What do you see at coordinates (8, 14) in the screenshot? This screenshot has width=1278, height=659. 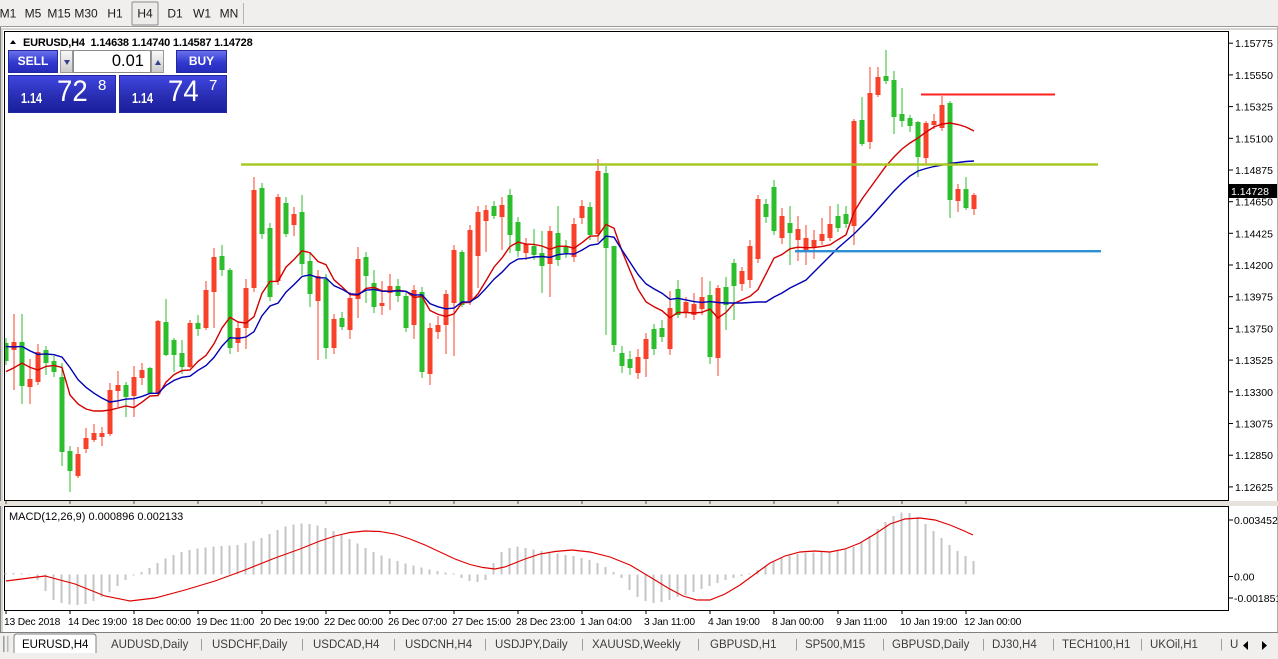 I see `svg-text: M1` at bounding box center [8, 14].